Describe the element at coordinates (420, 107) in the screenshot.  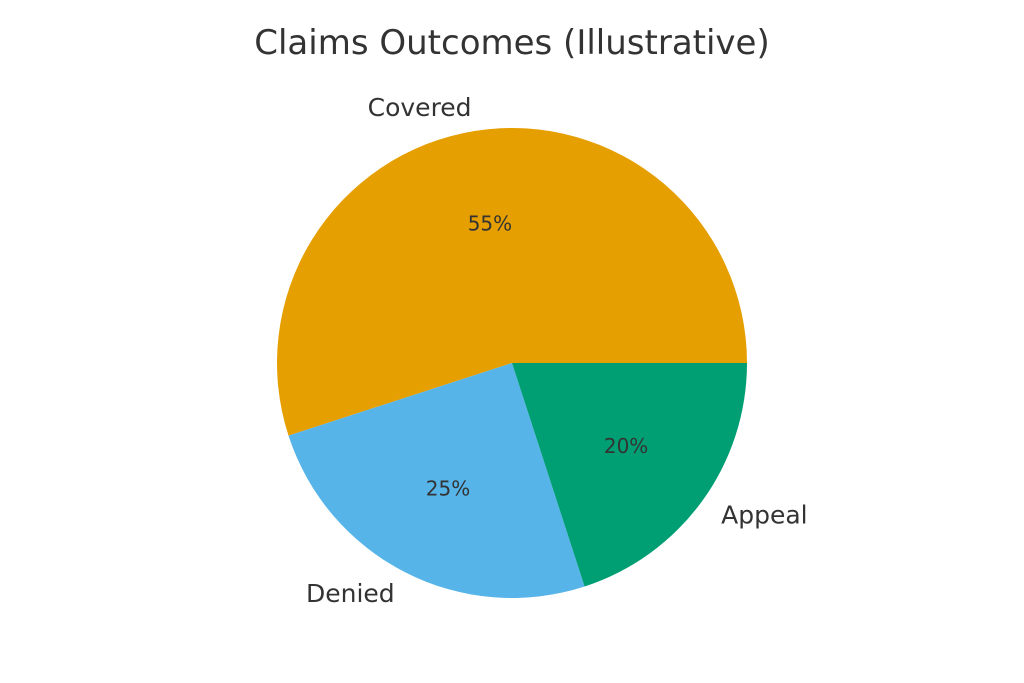
I see `slice-label: Covered` at that location.